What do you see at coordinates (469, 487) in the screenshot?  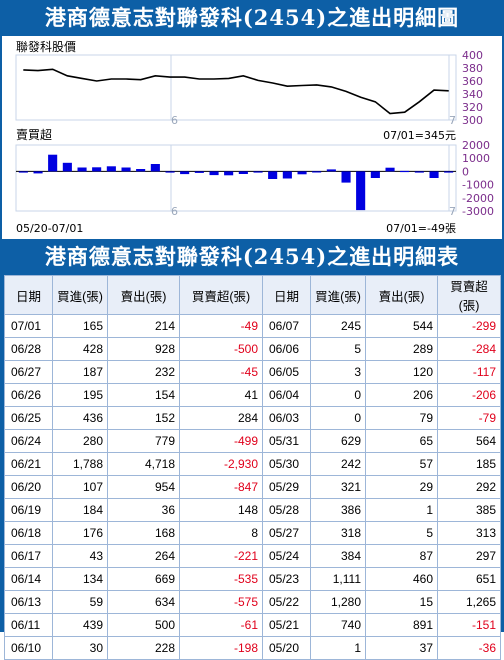 I see `cell-net: 292` at bounding box center [469, 487].